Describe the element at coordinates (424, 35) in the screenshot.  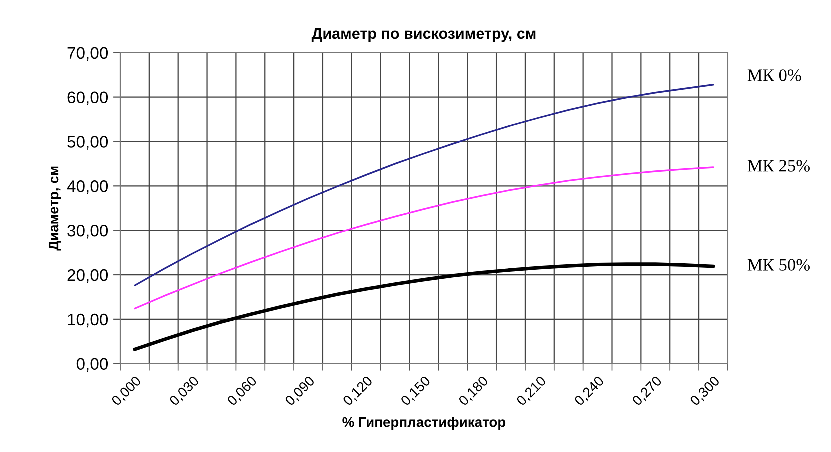
I see `chart-title: Диаметр по вискозиметру, см` at that location.